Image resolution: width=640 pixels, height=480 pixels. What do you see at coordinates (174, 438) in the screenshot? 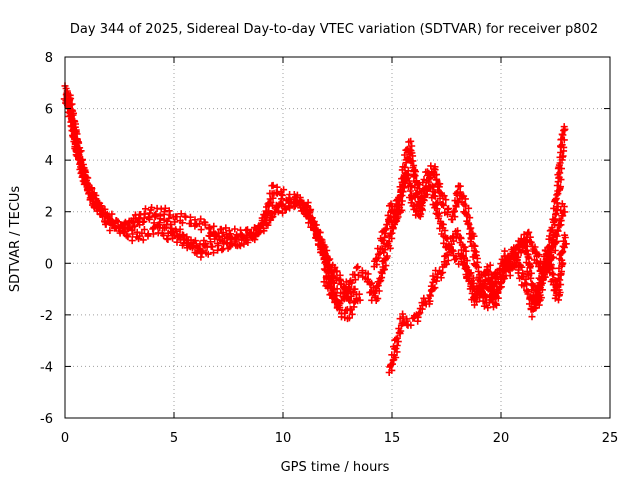
I see `x-tick-label: 5` at bounding box center [174, 438].